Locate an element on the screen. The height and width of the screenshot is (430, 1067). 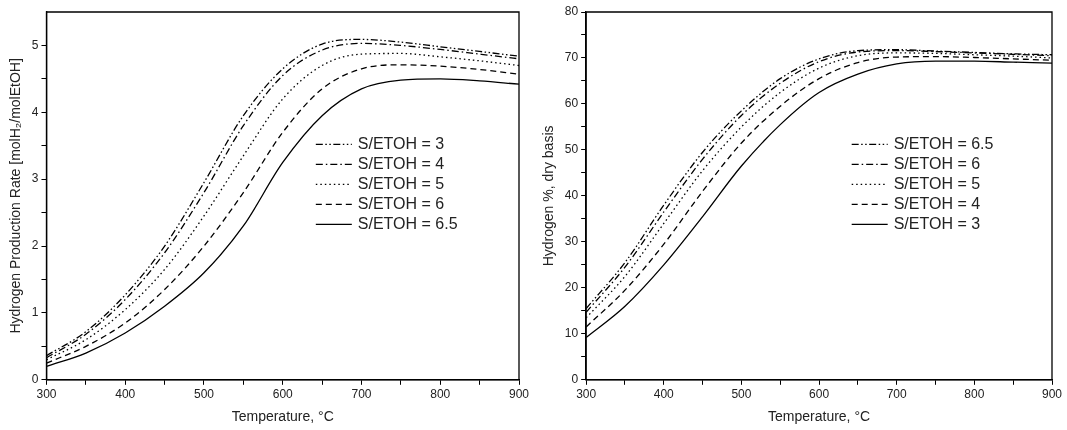
y-axis-title: Hydrogen %, dry basis is located at coordinates (548, 196).